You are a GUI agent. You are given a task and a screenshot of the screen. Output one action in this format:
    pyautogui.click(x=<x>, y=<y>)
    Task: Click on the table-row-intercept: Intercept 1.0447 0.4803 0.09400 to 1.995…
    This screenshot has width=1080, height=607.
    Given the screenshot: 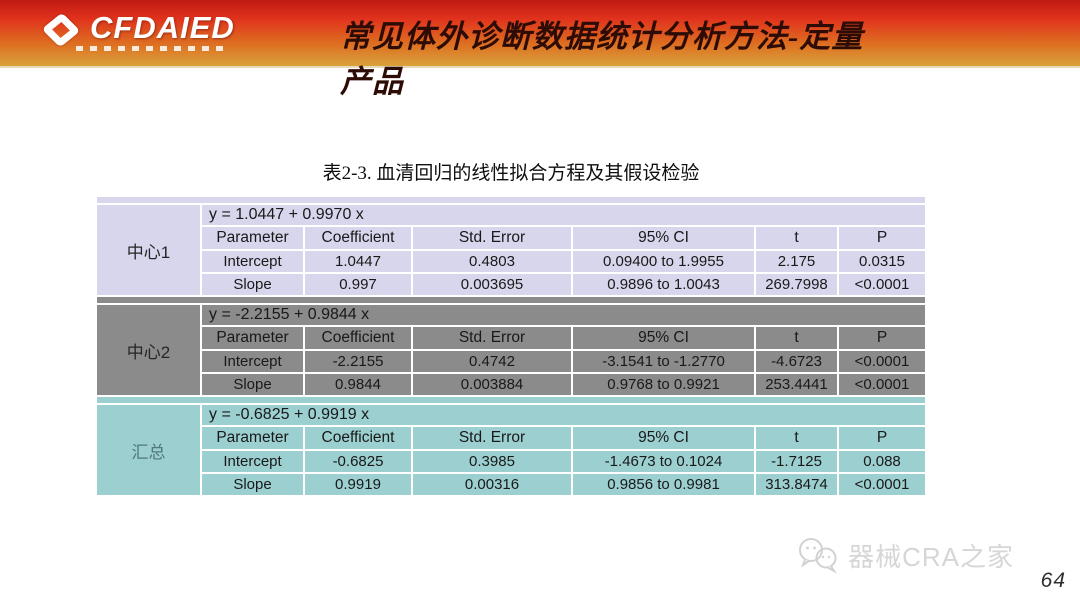 What is the action you would take?
    pyautogui.click(x=563, y=261)
    